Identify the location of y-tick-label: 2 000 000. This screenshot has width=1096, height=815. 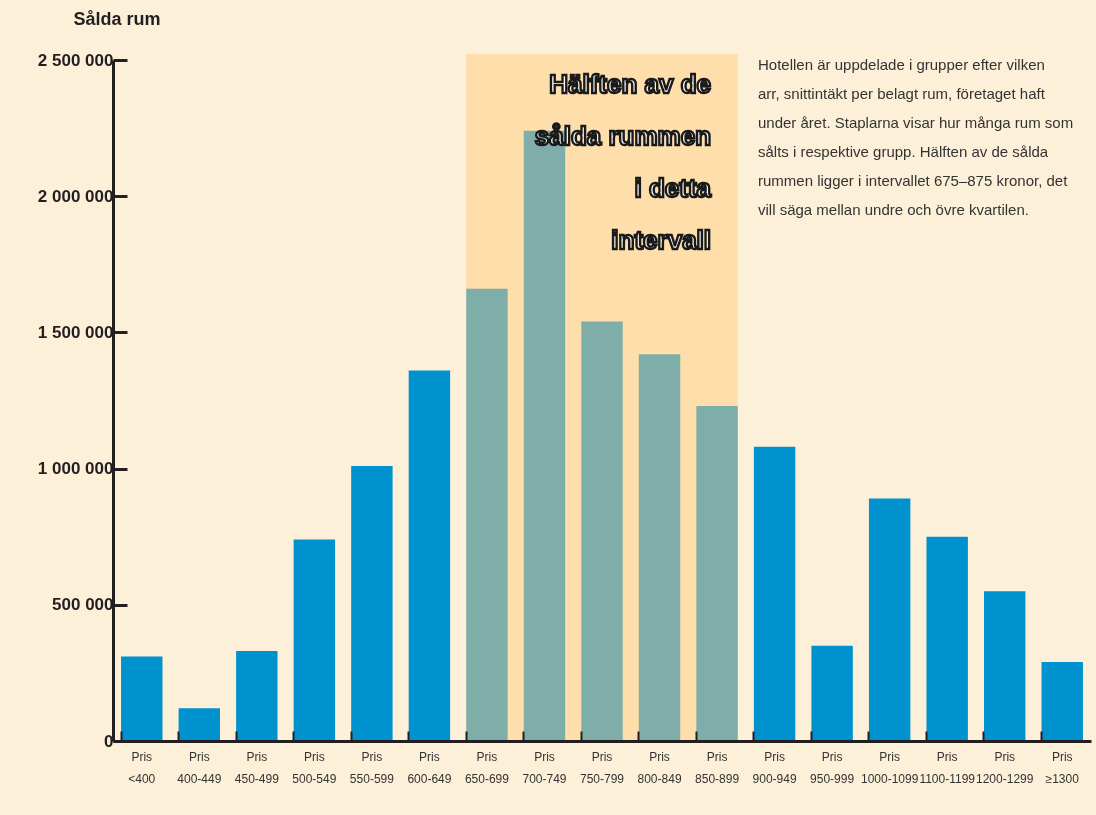
(75, 196).